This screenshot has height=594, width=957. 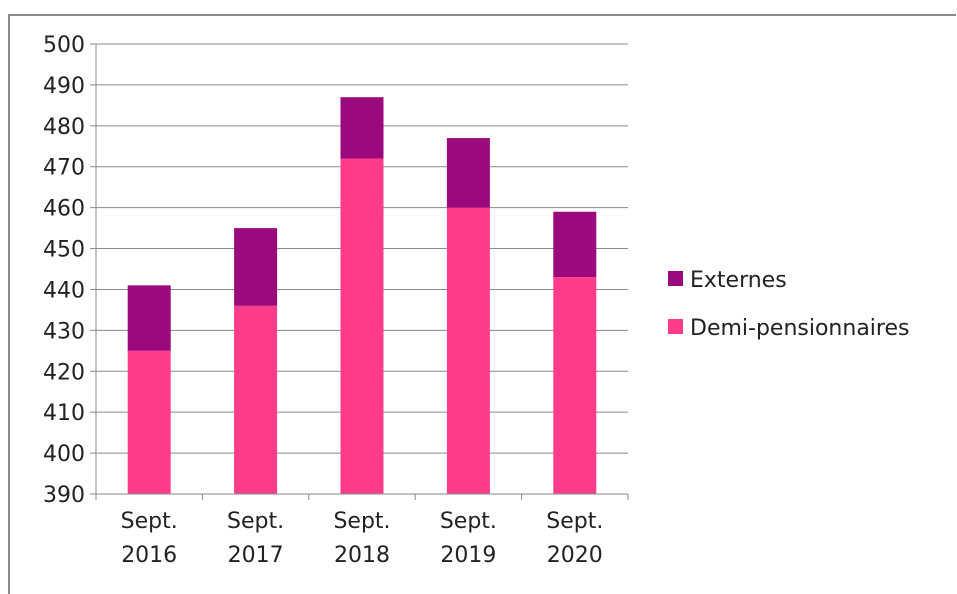 What do you see at coordinates (64, 372) in the screenshot?
I see `y-tick-label: 420` at bounding box center [64, 372].